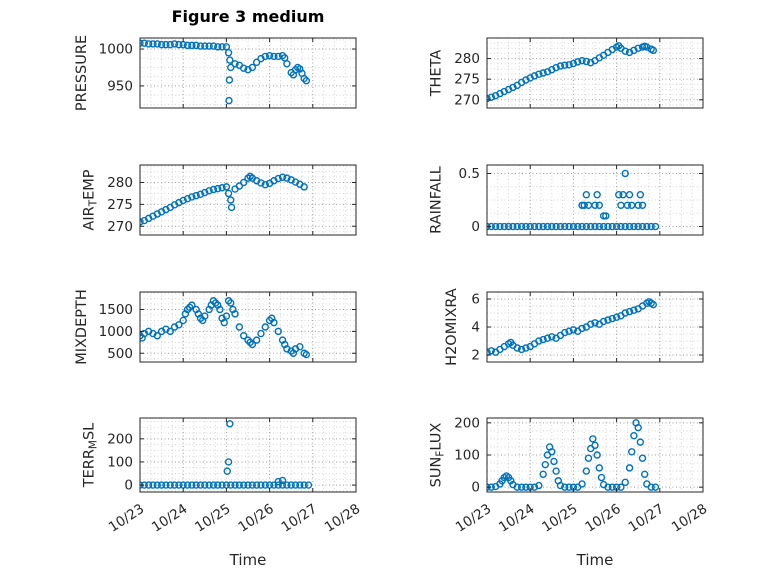 This screenshot has width=778, height=583. Describe the element at coordinates (248, 16) in the screenshot. I see `figure-title: Figure 3 medium` at that location.